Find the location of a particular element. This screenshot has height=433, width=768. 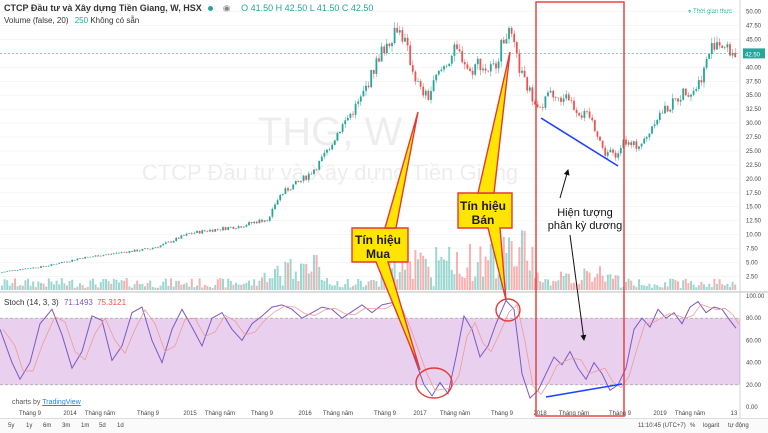

percent-toggle: % is located at coordinates (693, 426).